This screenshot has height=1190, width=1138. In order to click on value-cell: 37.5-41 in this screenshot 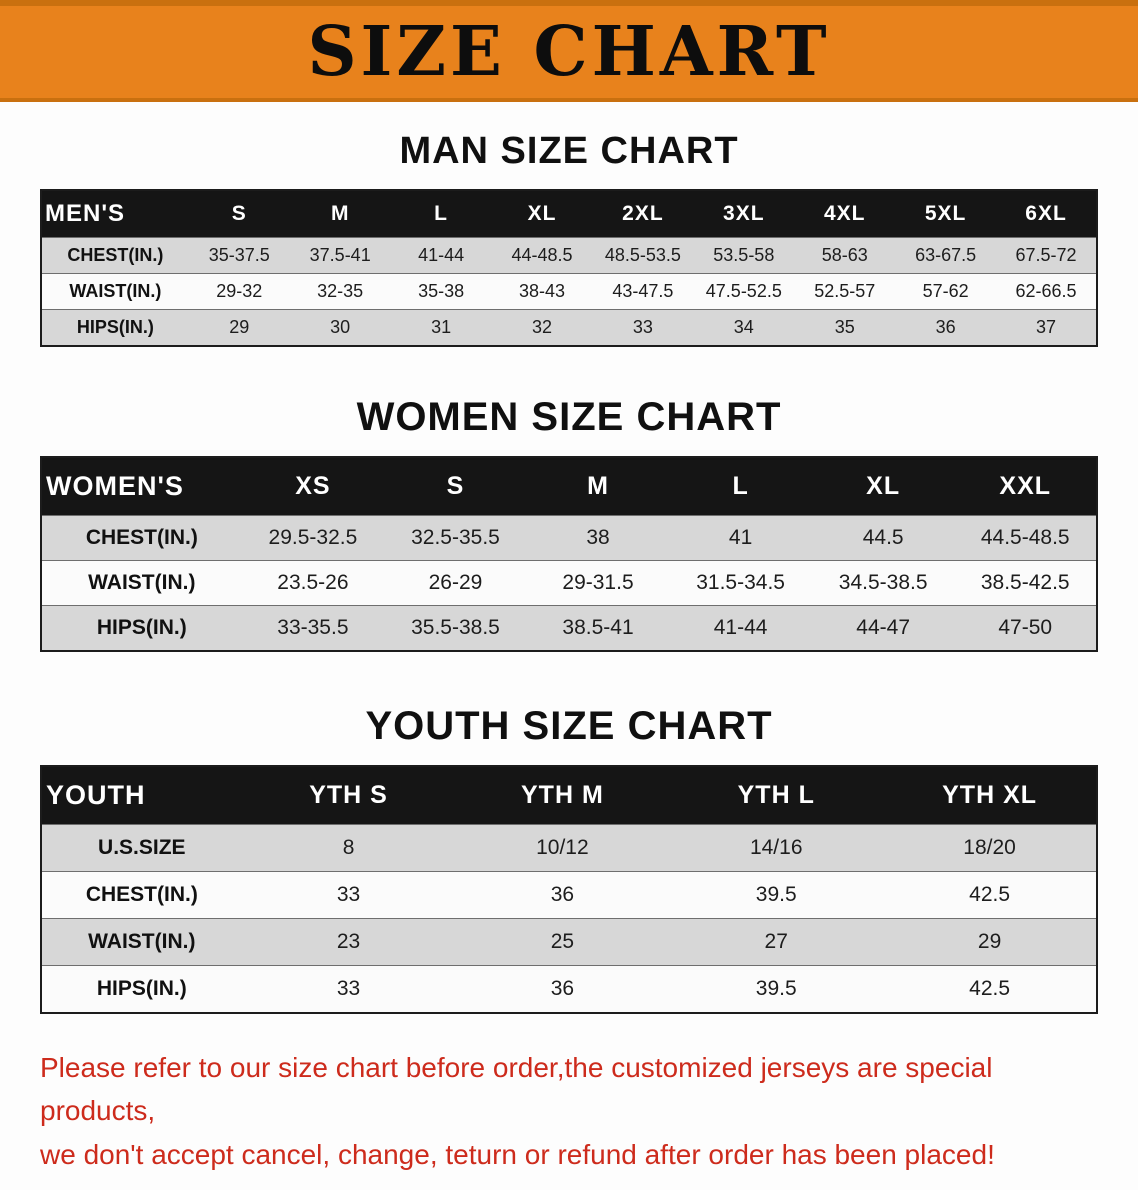, I will do `click(340, 255)`.